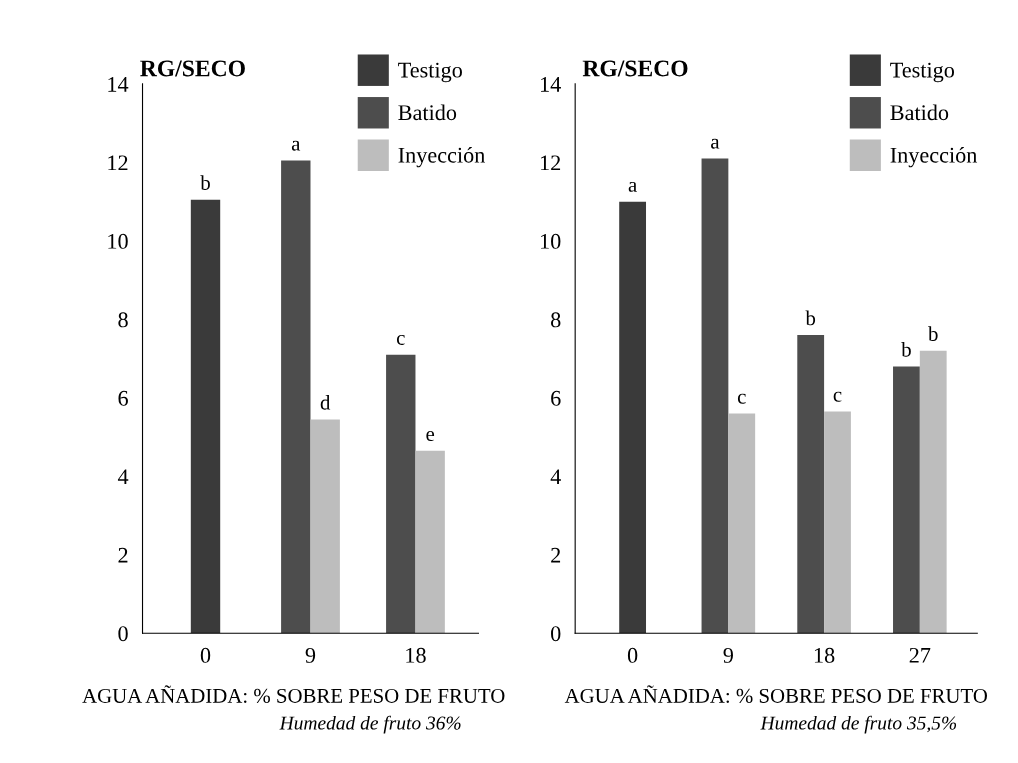 This screenshot has width=1018, height=763. Describe the element at coordinates (858, 724) in the screenshot. I see `text: Humedad de fruto 35,5%` at that location.